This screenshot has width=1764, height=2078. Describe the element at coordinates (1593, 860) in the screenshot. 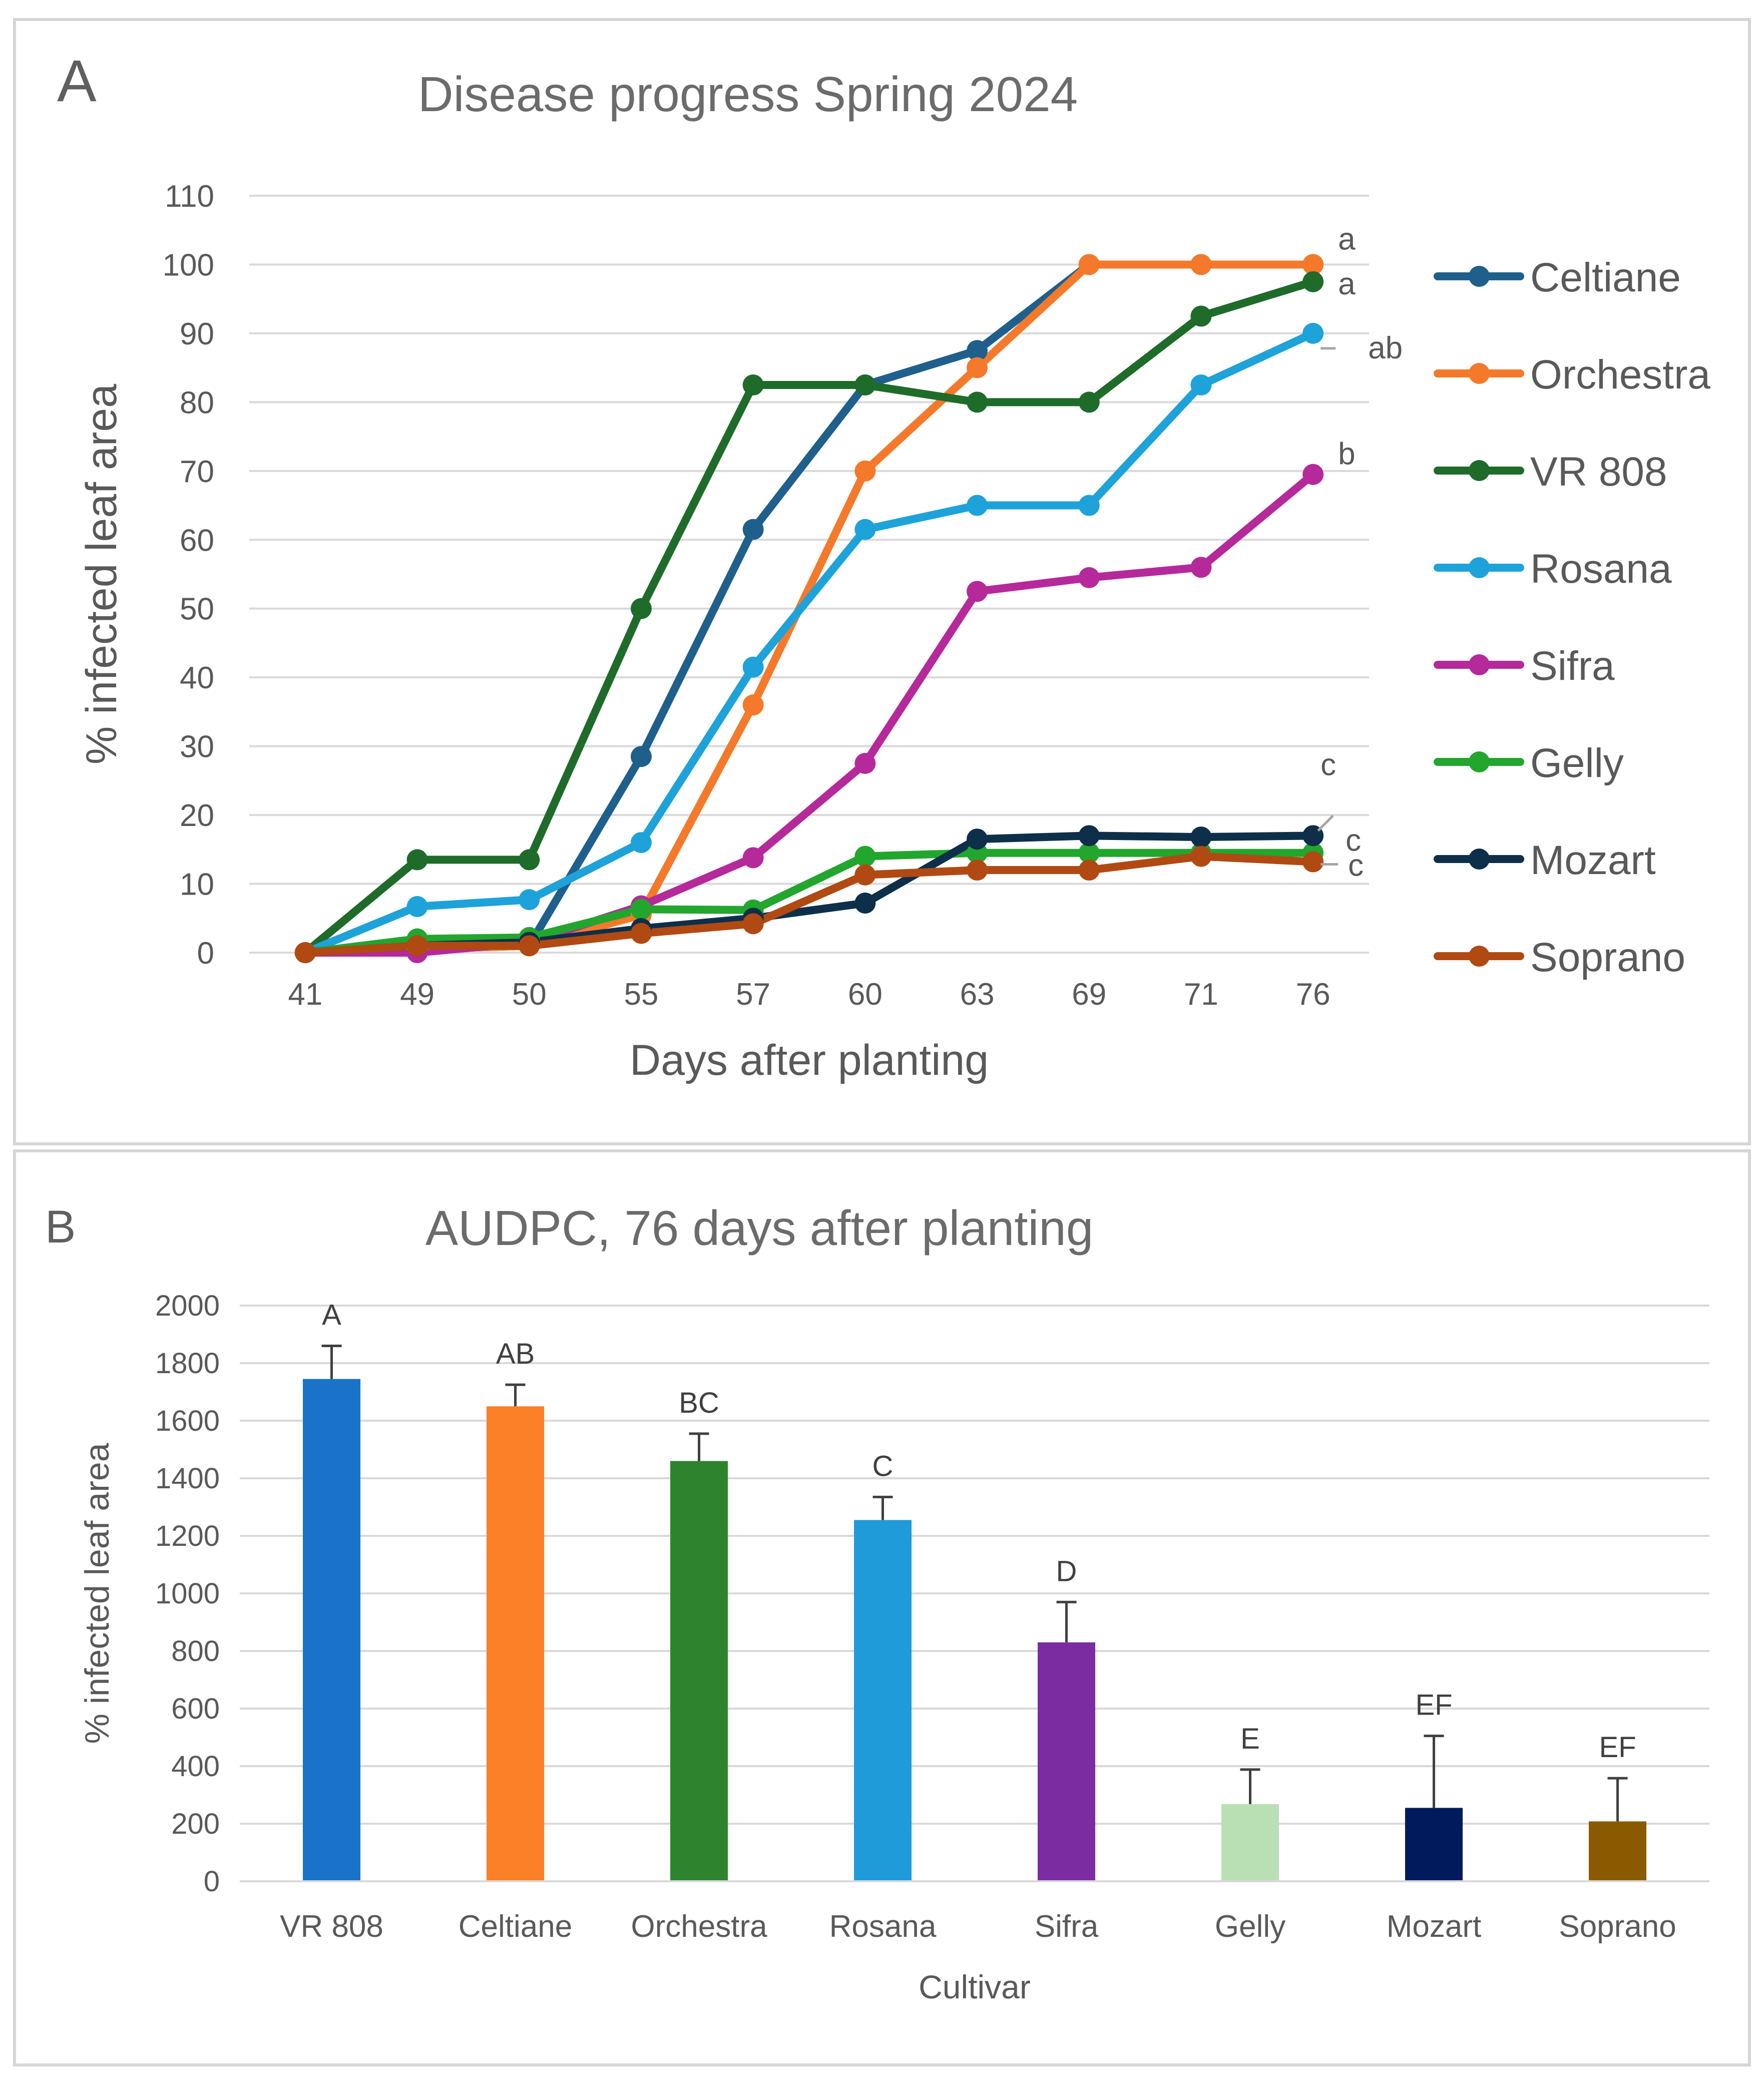

I see `legend-label: Mozart` at that location.